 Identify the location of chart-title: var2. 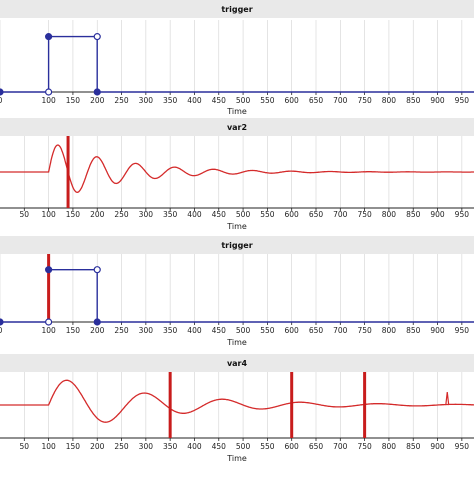
(237, 127).